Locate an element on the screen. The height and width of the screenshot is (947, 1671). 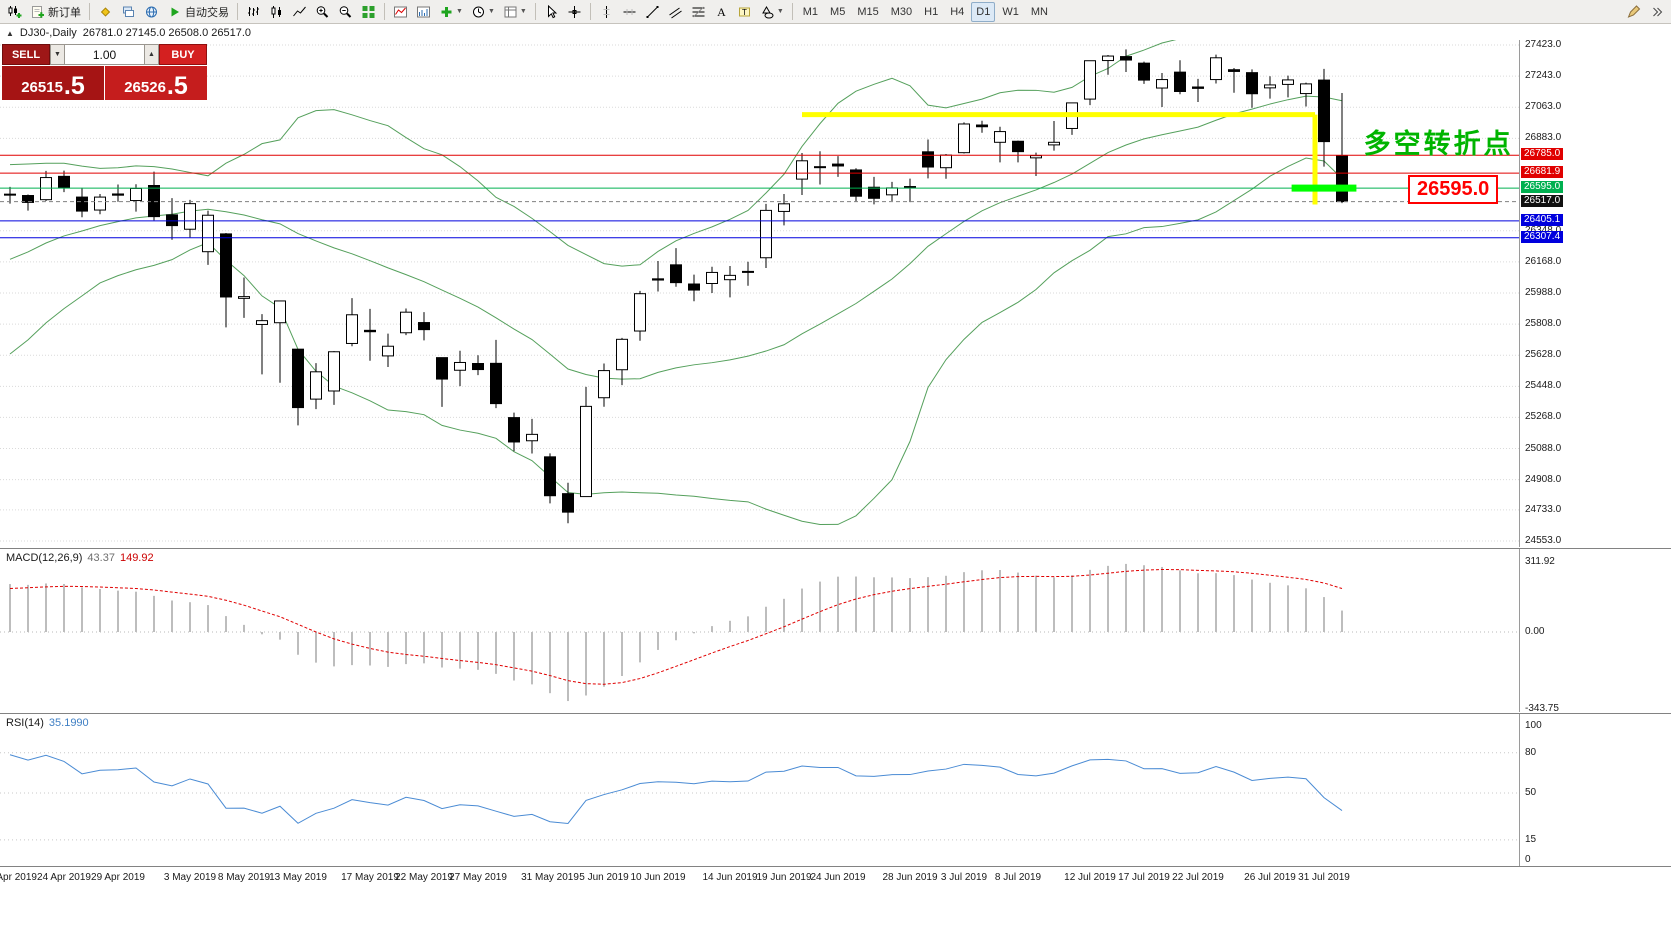
tf-w1-button: W1 is located at coordinates (1010, 11).